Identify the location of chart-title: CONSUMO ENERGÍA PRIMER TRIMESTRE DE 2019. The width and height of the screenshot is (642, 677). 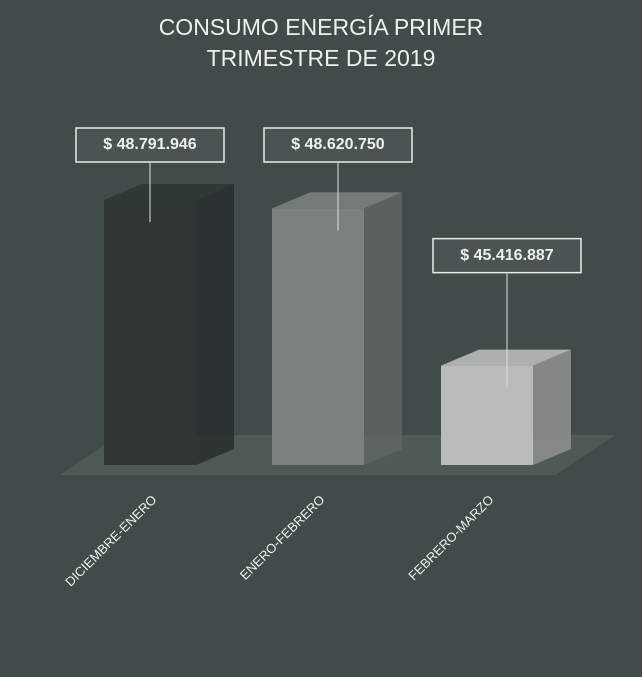
(321, 42).